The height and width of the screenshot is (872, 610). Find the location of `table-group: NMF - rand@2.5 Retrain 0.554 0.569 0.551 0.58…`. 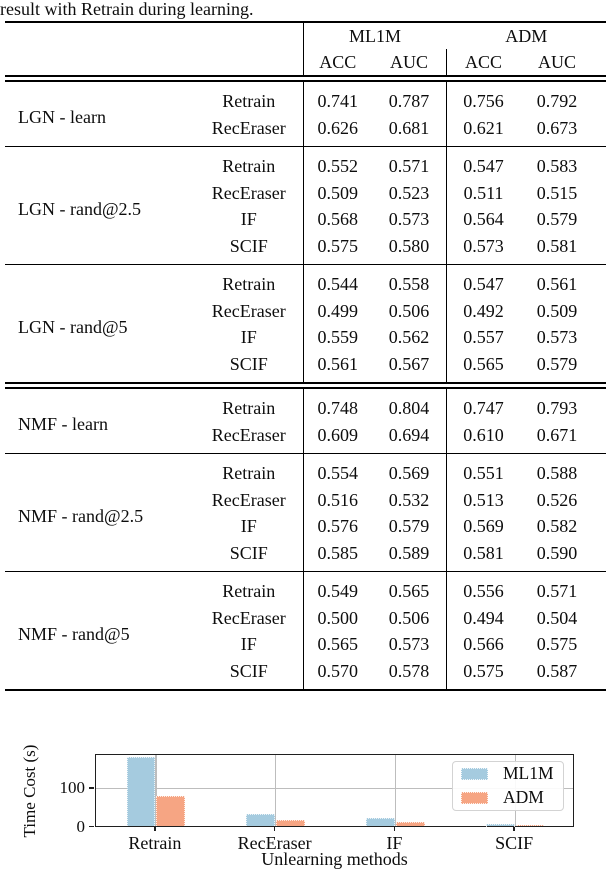

table-group: NMF - rand@2.5 Retrain 0.554 0.569 0.551 0.58… is located at coordinates (306, 512).